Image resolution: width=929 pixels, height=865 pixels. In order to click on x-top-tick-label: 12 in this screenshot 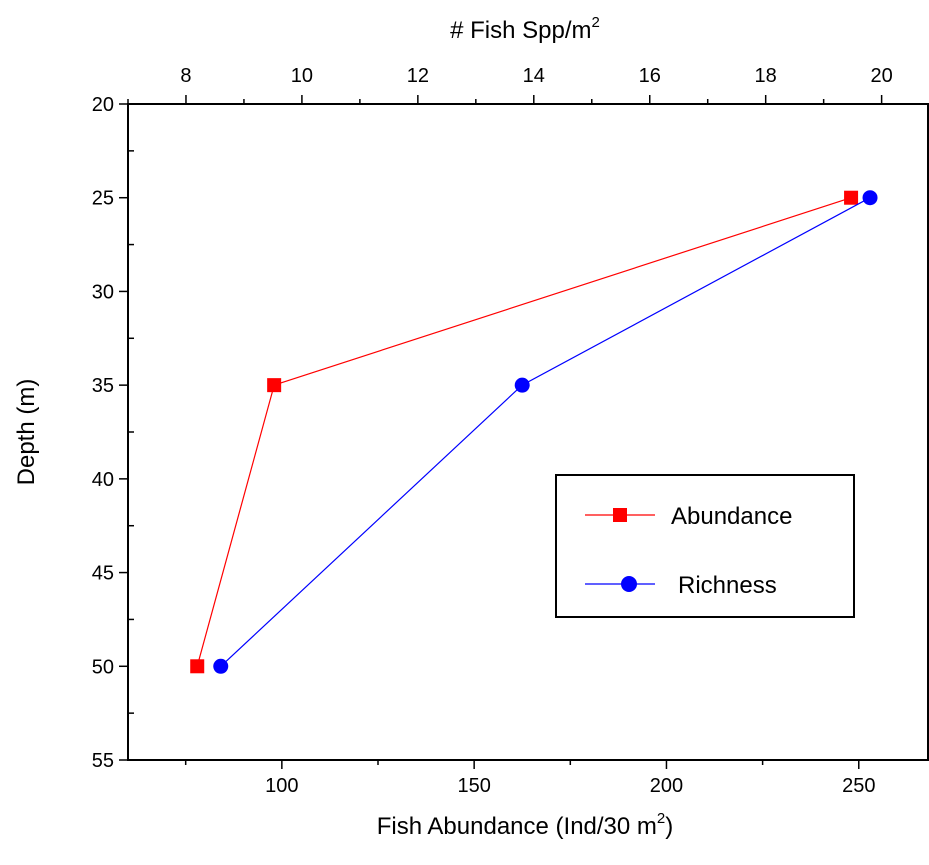, I will do `click(418, 76)`.